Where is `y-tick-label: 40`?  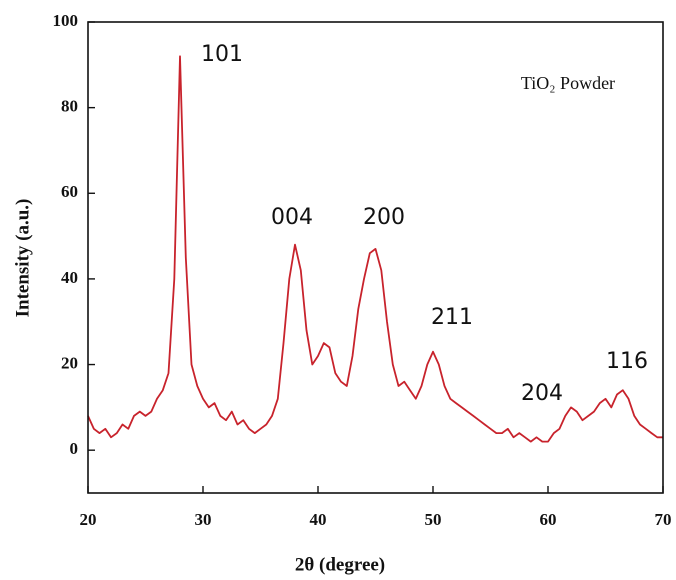
y-tick-label: 40 is located at coordinates (69, 277).